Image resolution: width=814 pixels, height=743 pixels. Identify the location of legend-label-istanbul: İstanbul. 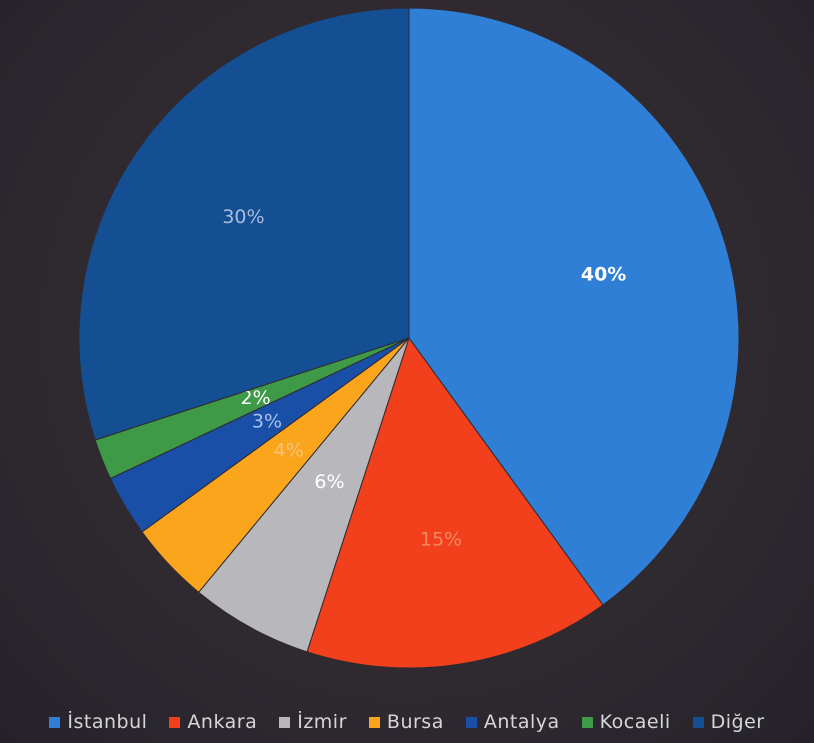
(107, 722).